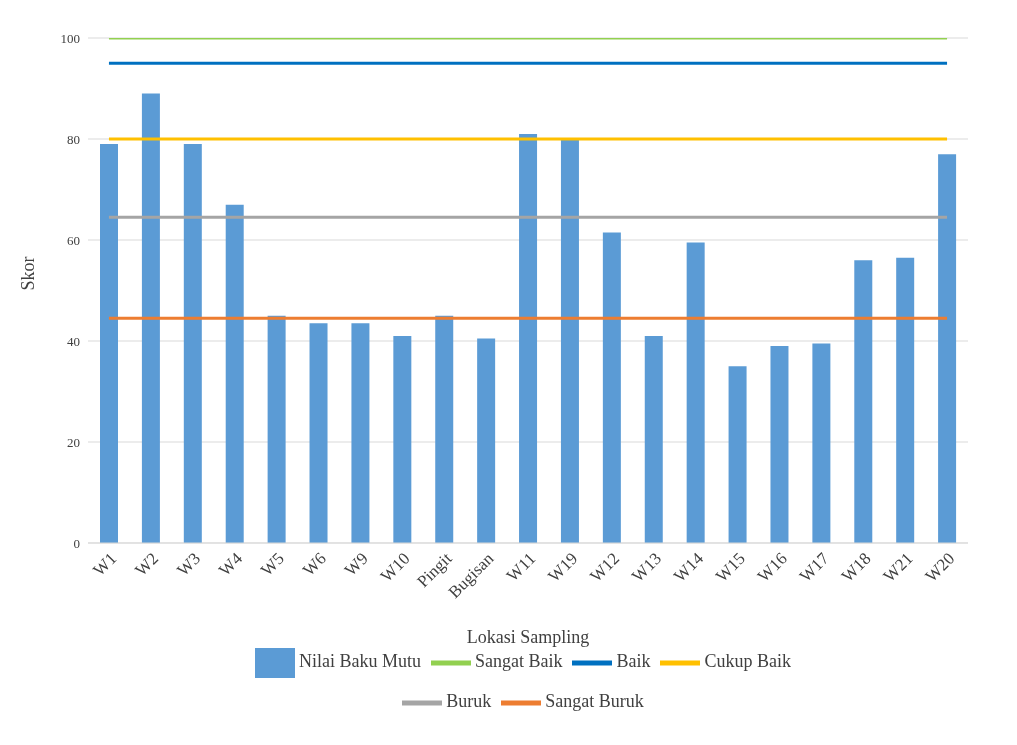 Image resolution: width=1017 pixels, height=745 pixels. I want to click on x-tick-label: W20, so click(940, 567).